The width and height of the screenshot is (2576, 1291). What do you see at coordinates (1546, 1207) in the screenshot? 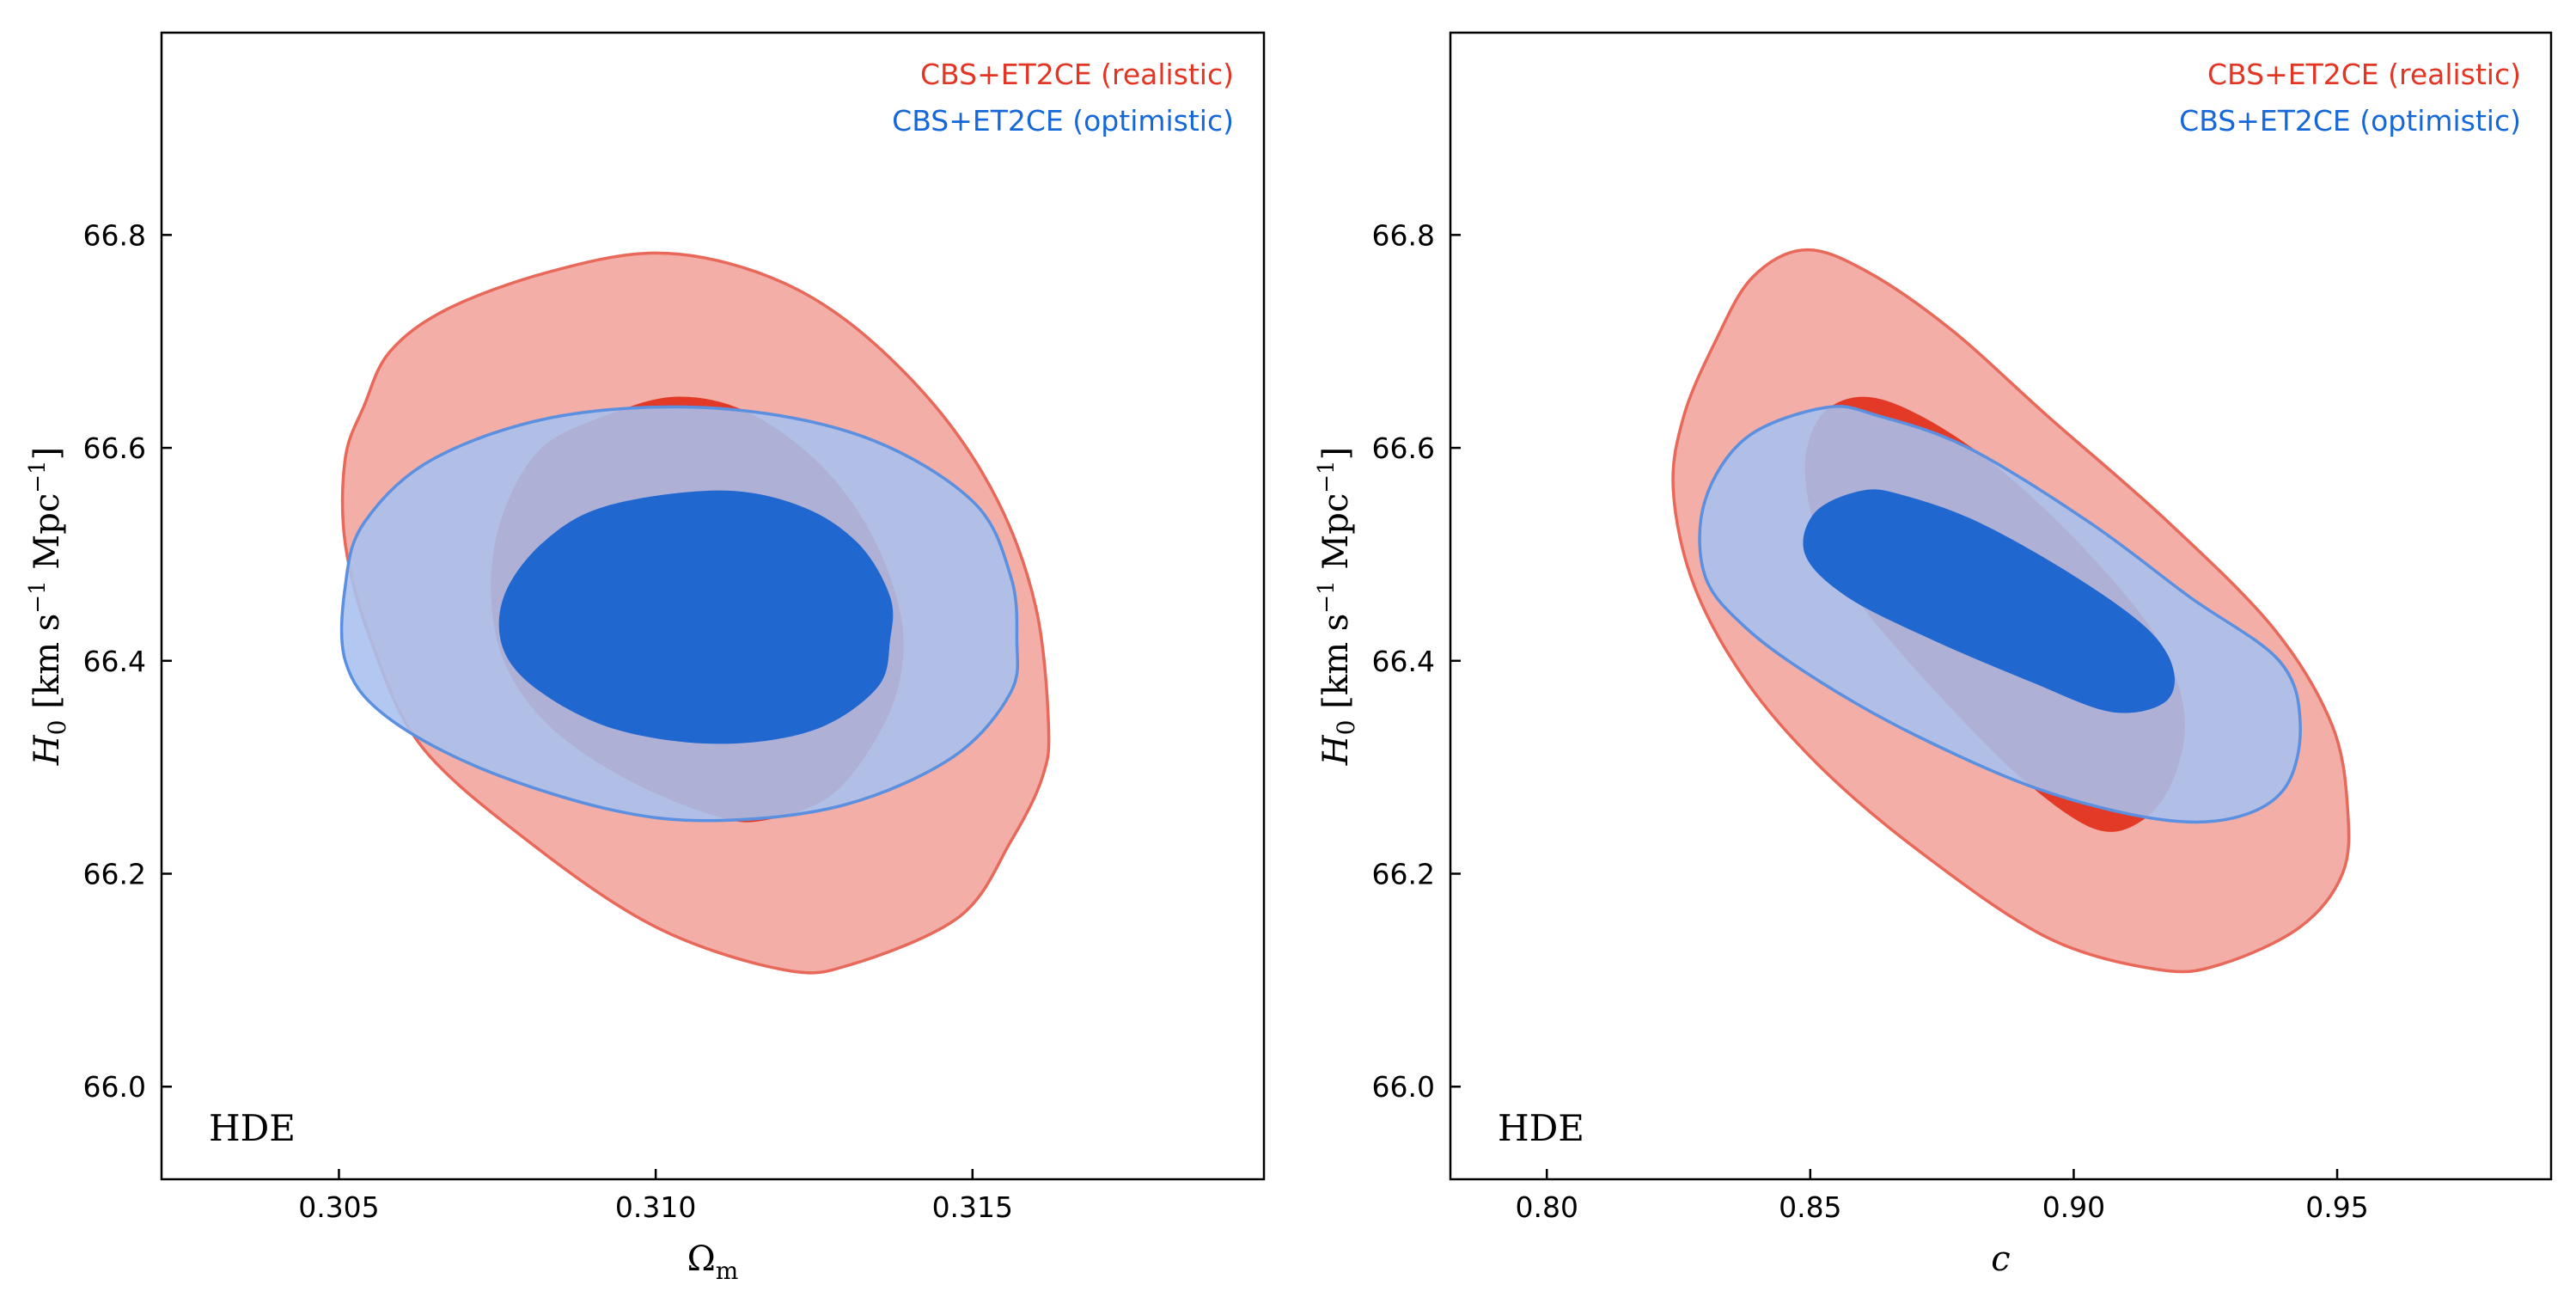
I see `x-tick-label: 0.80` at bounding box center [1546, 1207].